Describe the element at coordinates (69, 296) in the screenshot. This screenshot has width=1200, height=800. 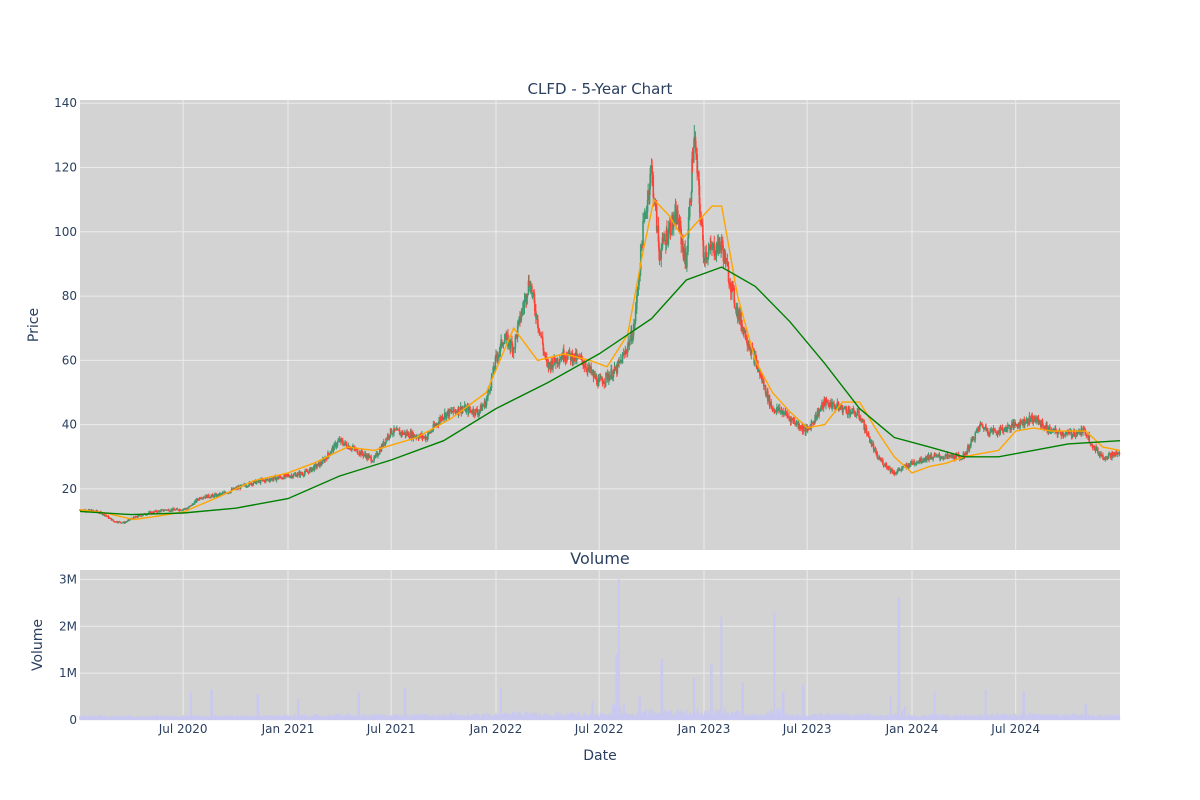
I see `price-tick-label: 80` at that location.